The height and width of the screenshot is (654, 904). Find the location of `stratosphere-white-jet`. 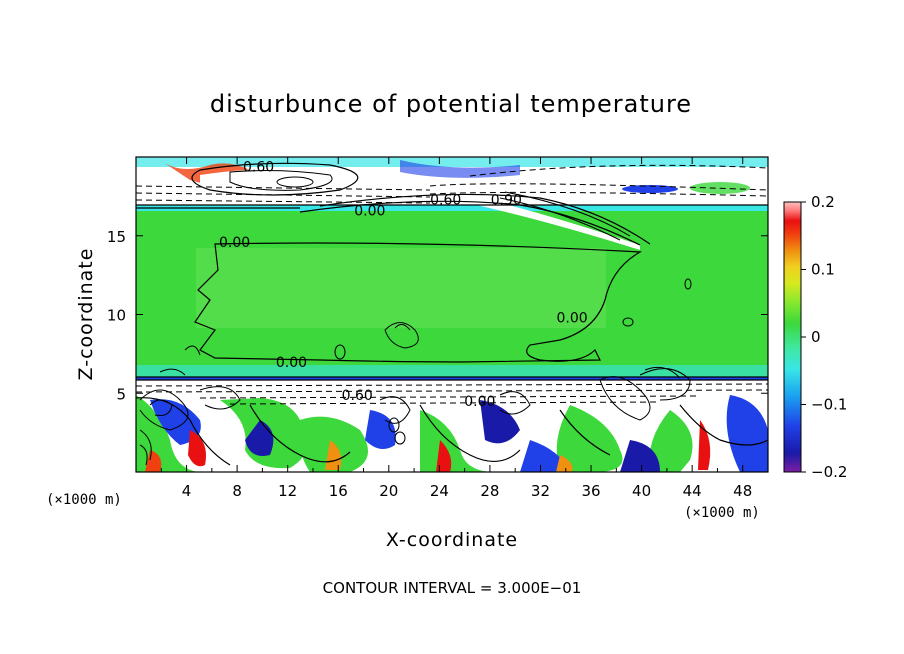

stratosphere-white-jet is located at coordinates (420, 209).